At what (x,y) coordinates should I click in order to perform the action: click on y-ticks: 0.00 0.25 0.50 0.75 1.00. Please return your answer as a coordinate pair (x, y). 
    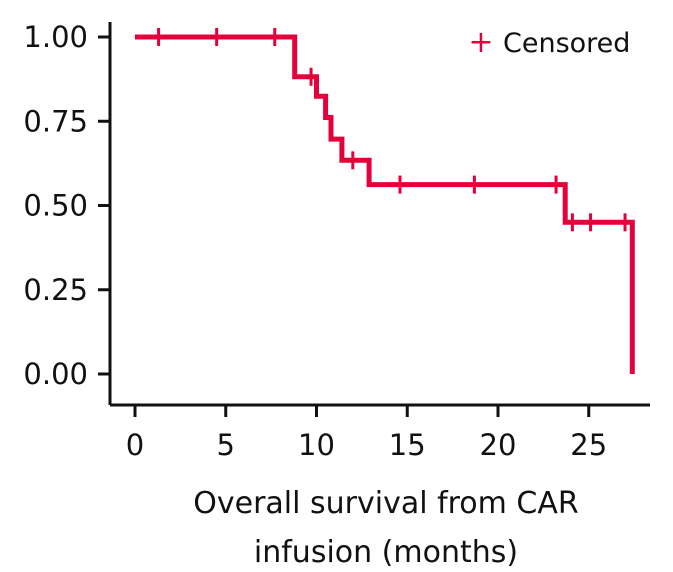
    Looking at the image, I should click on (66, 205).